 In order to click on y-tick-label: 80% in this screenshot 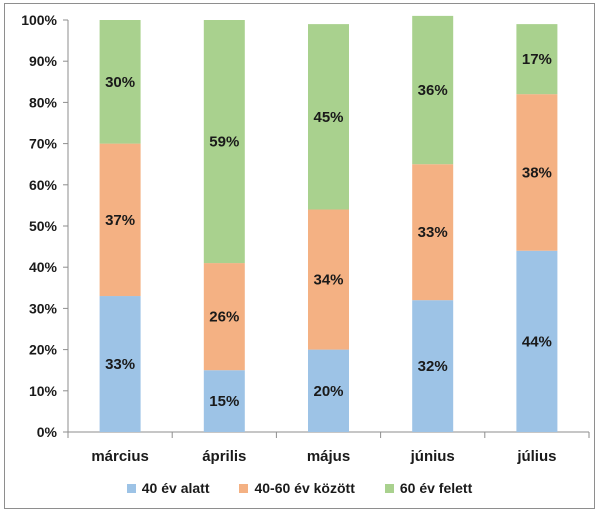, I will do `click(43, 102)`.